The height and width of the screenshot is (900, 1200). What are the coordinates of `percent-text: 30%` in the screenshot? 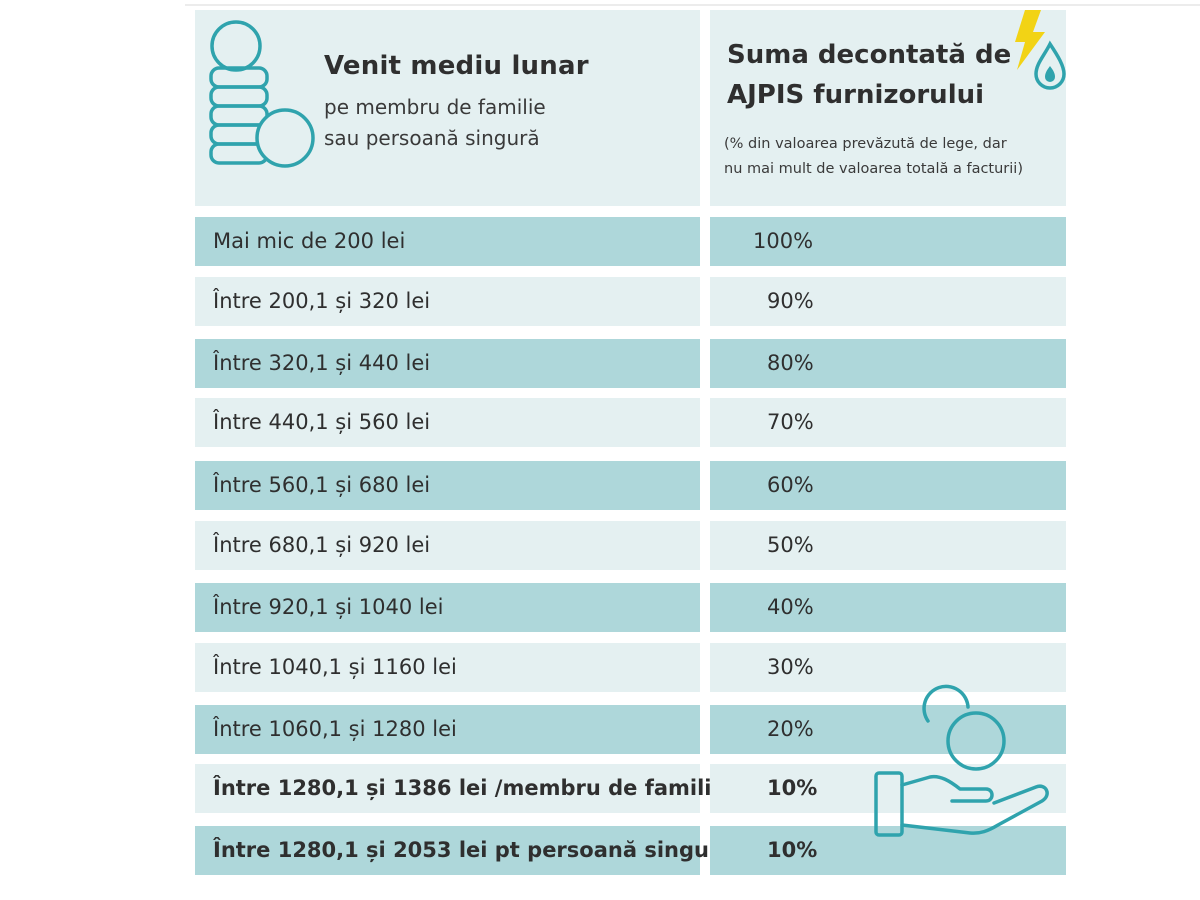 It's located at (790, 667).